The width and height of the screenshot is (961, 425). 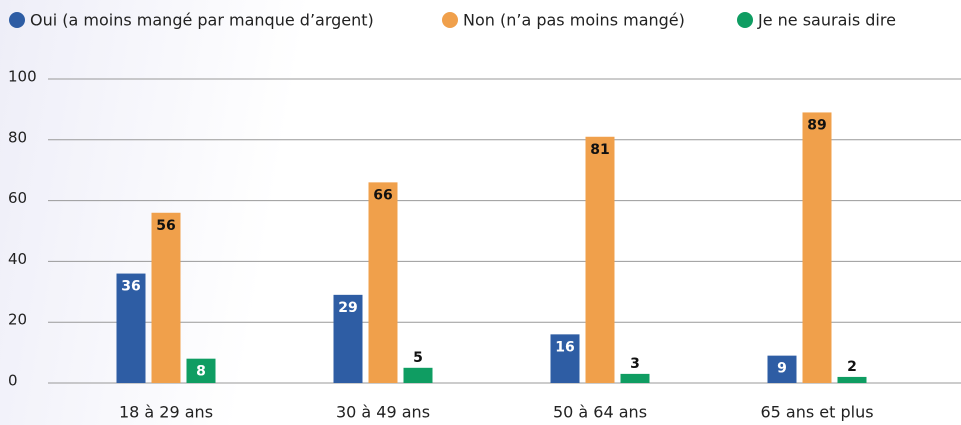 I want to click on value-label: 66, so click(x=382, y=195).